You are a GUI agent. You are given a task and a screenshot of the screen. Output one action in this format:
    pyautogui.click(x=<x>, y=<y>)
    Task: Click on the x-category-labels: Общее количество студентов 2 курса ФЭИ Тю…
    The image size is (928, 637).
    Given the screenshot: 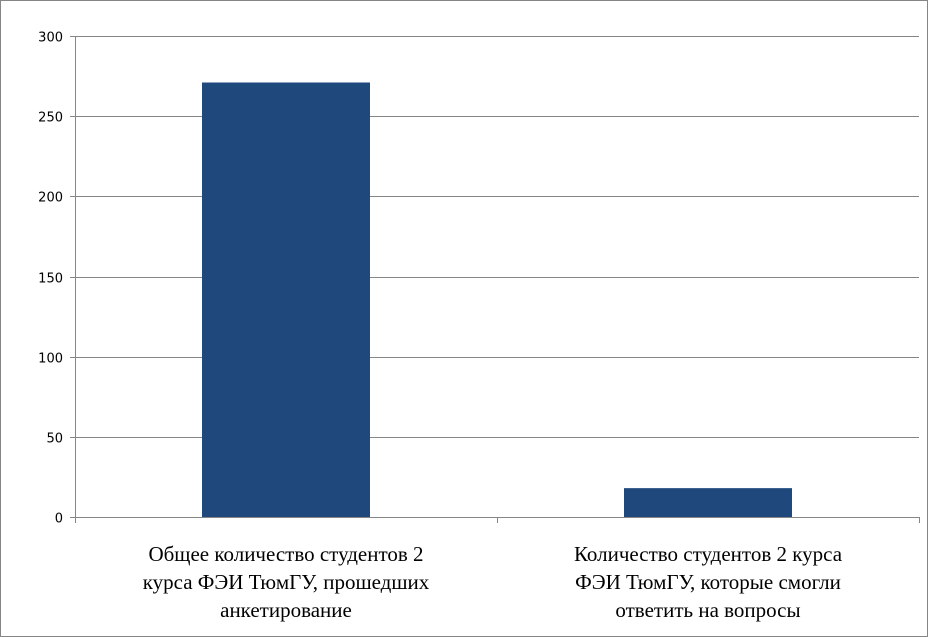 What is the action you would take?
    pyautogui.click(x=493, y=582)
    